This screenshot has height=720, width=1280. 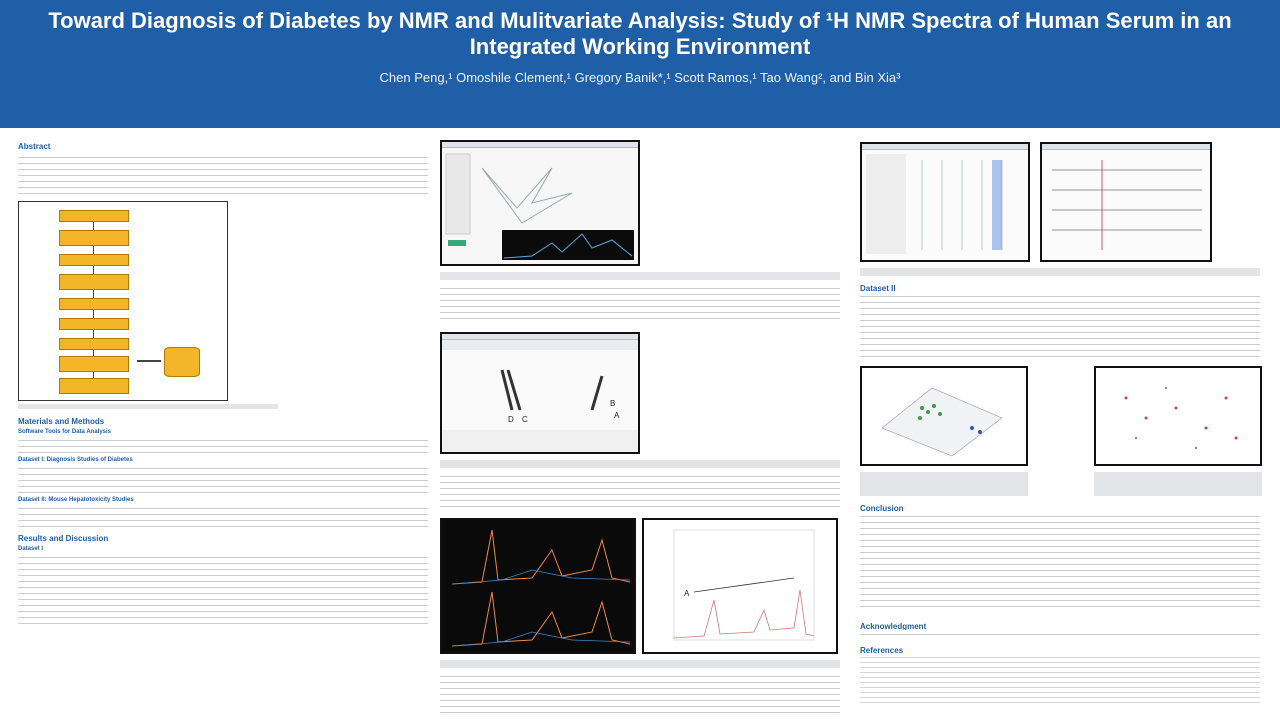 What do you see at coordinates (540, 203) in the screenshot?
I see `figure-2-screenshot` at bounding box center [540, 203].